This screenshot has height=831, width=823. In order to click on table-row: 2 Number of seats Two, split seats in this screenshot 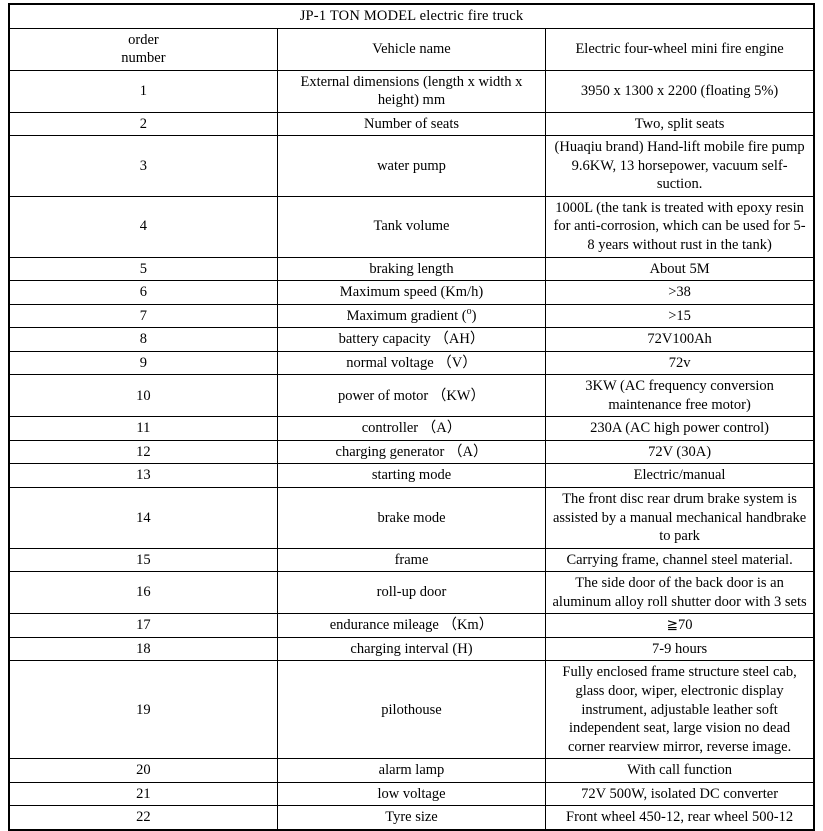, I will do `click(411, 124)`.